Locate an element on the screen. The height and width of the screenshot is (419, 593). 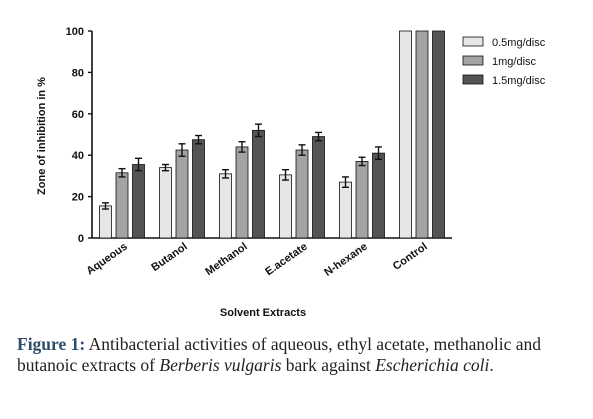
y-tick-label: 0 is located at coordinates (81, 239).